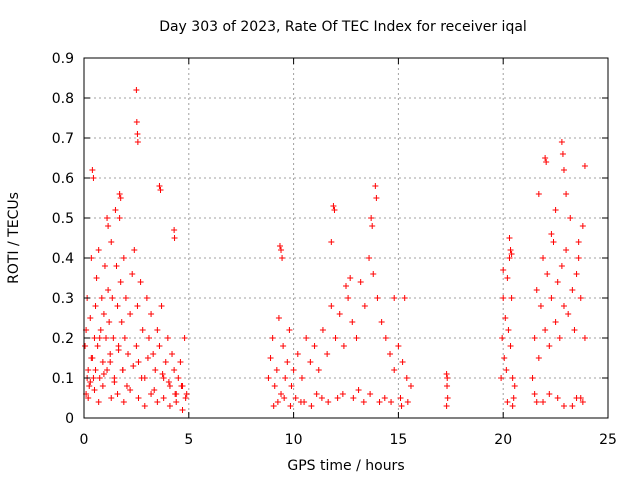 The width and height of the screenshot is (640, 480). I want to click on y-tick-label: 0, so click(69, 419).